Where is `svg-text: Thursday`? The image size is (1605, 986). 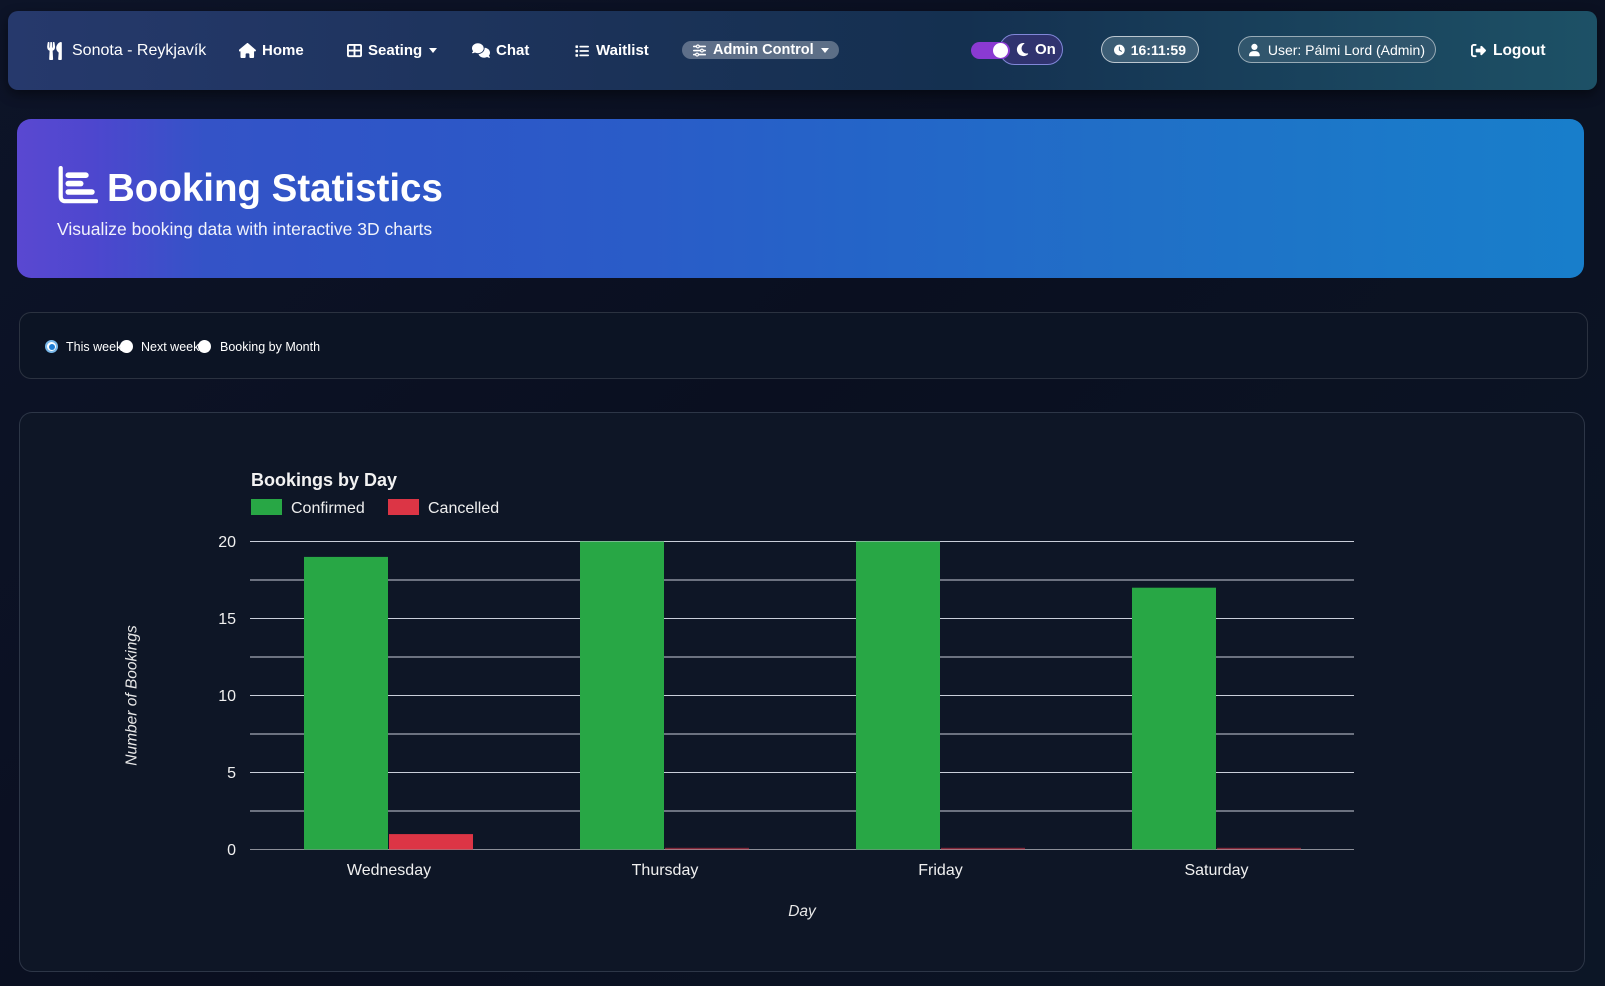 svg-text: Thursday is located at coordinates (665, 870).